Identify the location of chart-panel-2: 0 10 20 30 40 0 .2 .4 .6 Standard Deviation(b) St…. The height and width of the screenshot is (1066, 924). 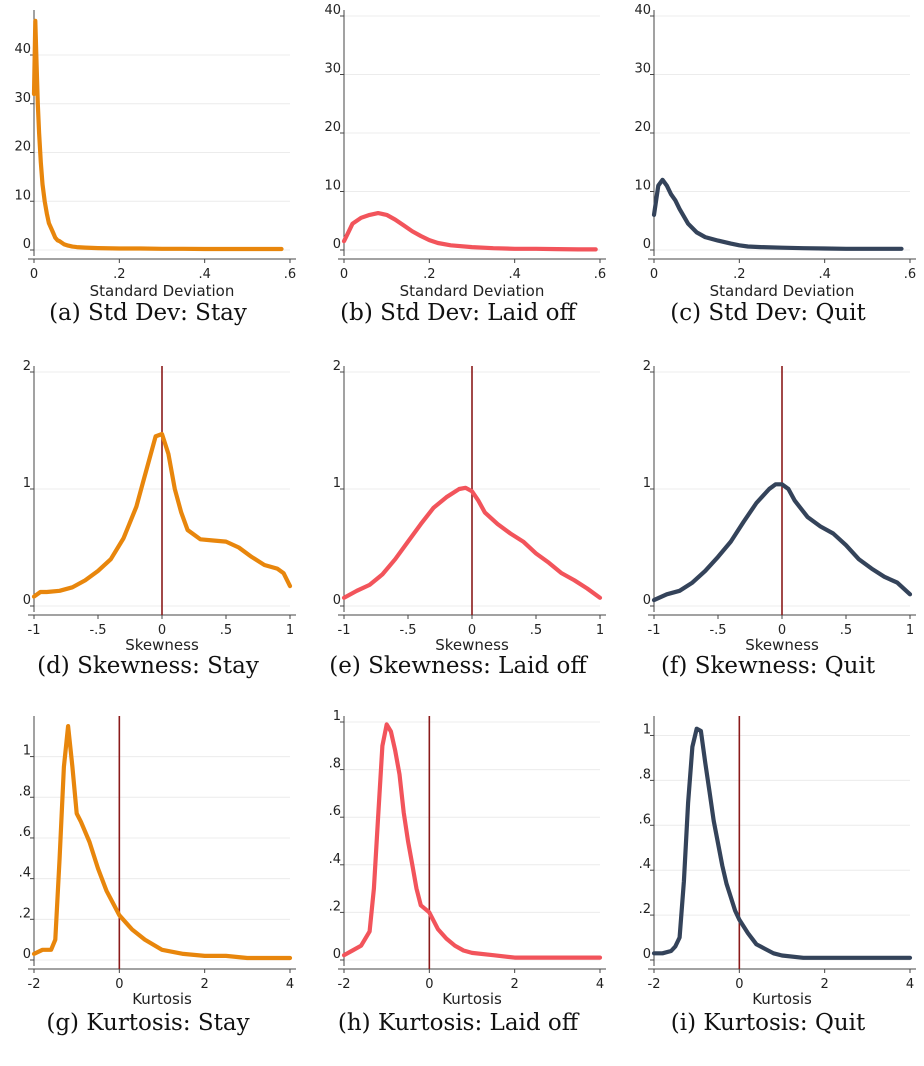
(465, 164).